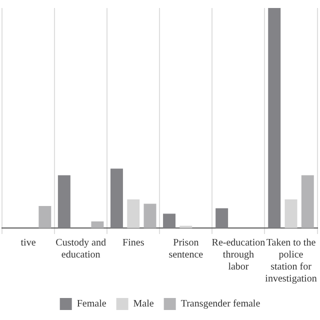 Image resolution: width=320 pixels, height=320 pixels. What do you see at coordinates (291, 261) in the screenshot?
I see `x-tick-label: Taken to the police station for investigation` at bounding box center [291, 261].